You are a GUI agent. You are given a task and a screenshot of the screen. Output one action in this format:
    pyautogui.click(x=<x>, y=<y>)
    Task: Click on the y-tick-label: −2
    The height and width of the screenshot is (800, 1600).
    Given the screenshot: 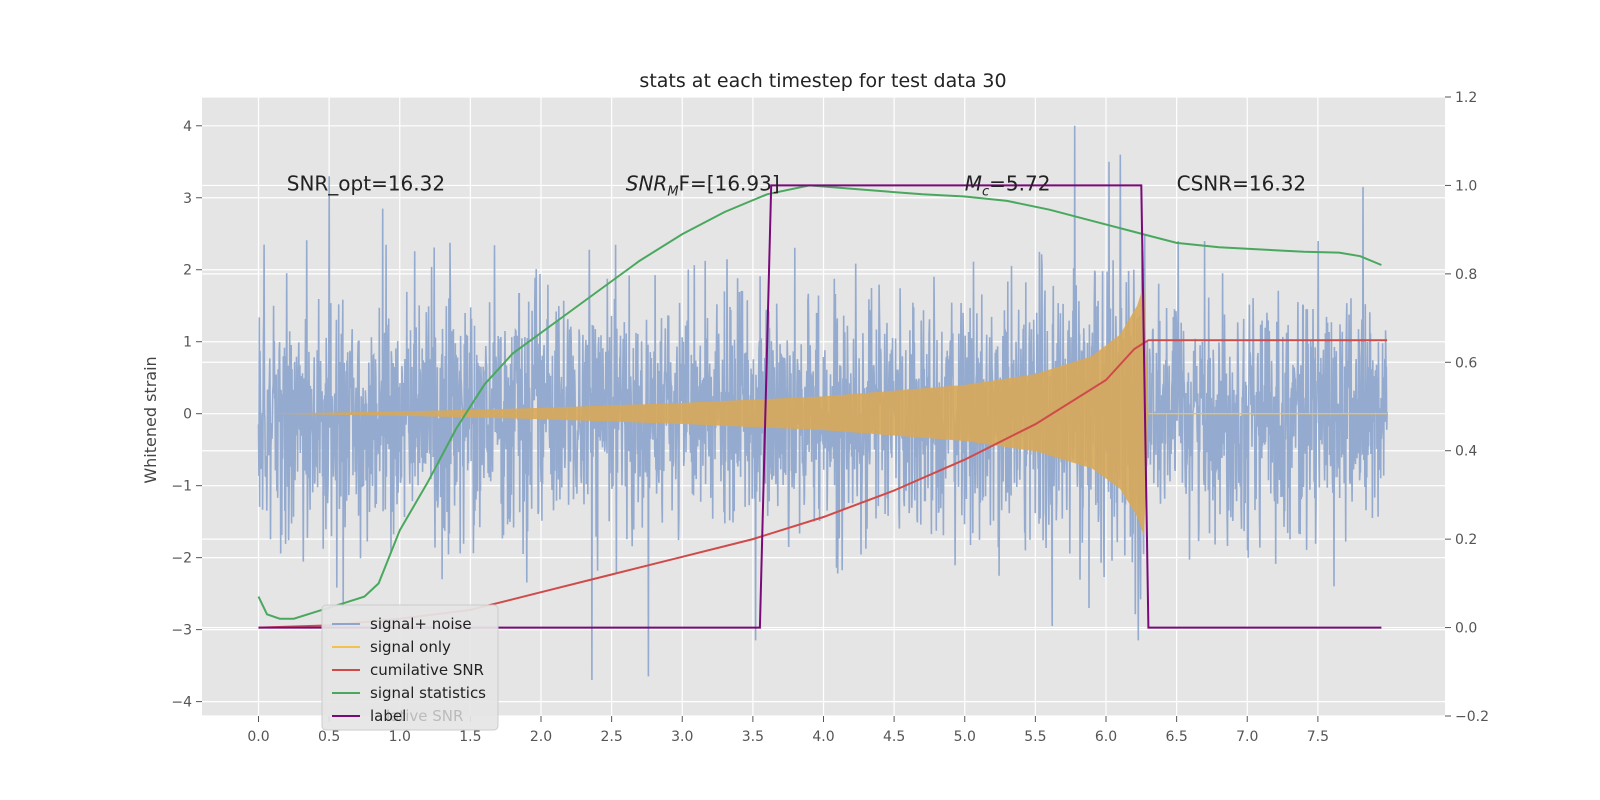 What is the action you would take?
    pyautogui.click(x=181, y=559)
    